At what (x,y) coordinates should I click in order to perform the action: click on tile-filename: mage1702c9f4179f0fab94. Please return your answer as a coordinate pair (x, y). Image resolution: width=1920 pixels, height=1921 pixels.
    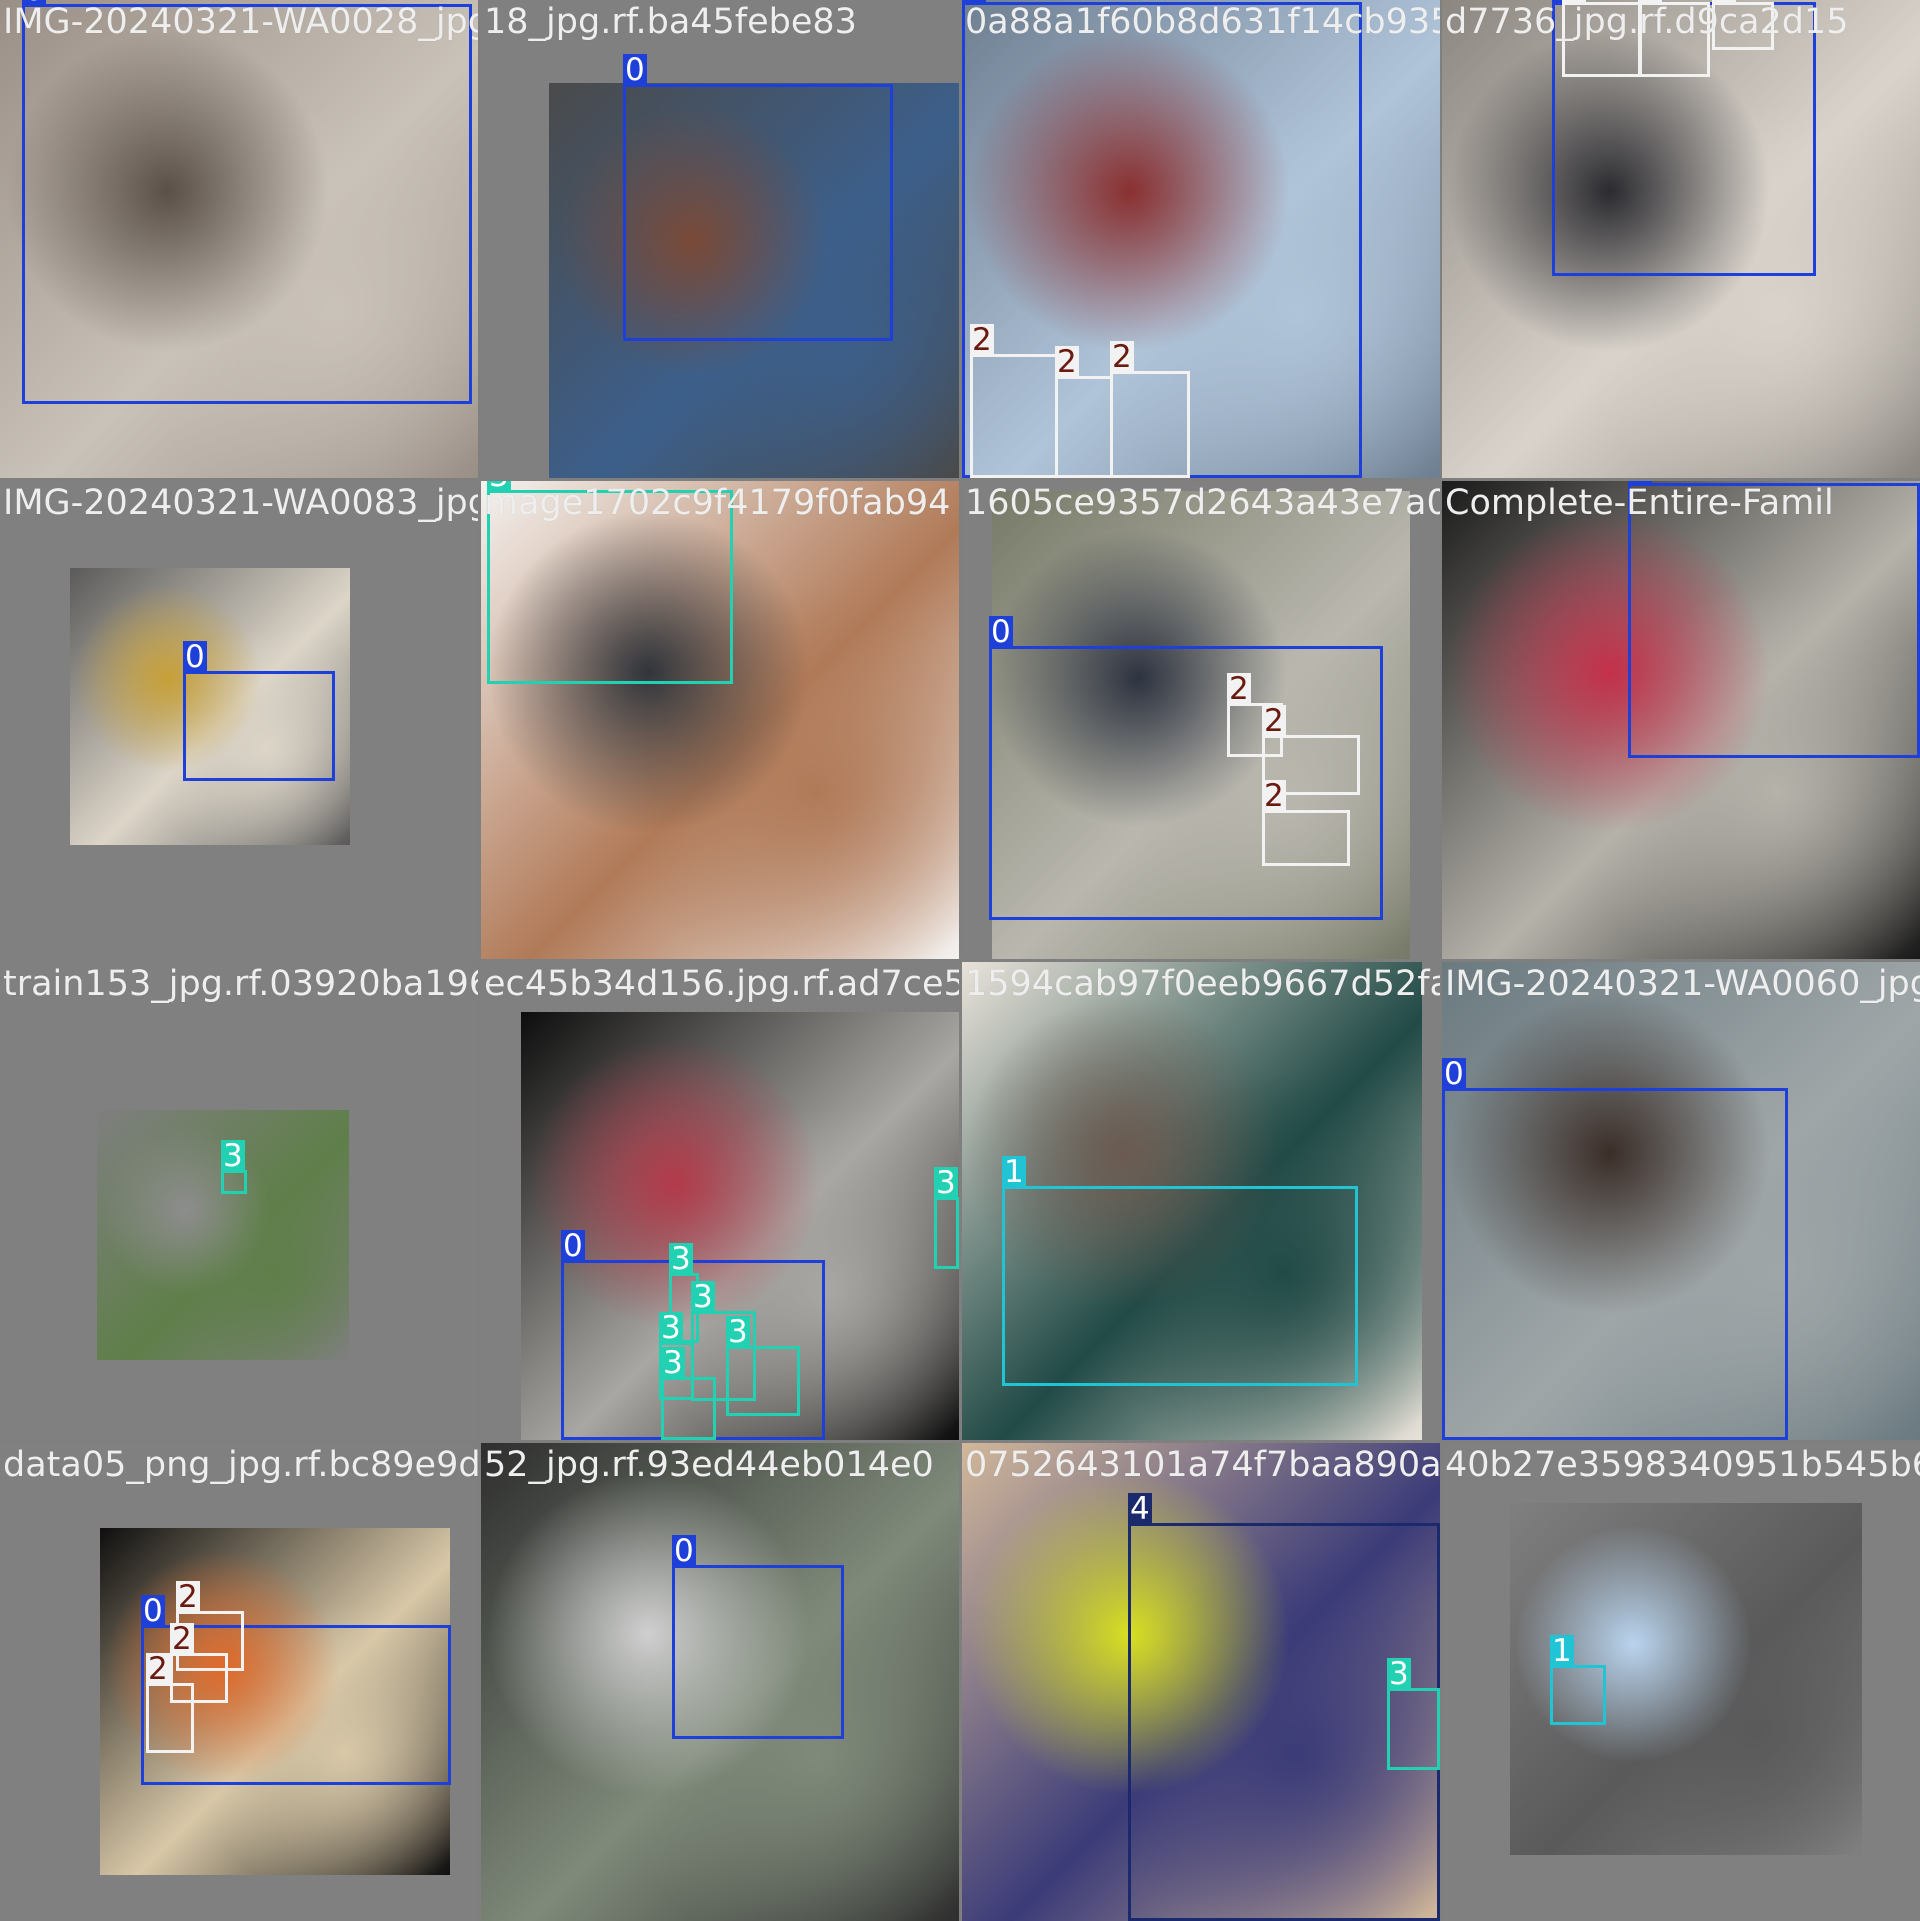
    Looking at the image, I should click on (717, 503).